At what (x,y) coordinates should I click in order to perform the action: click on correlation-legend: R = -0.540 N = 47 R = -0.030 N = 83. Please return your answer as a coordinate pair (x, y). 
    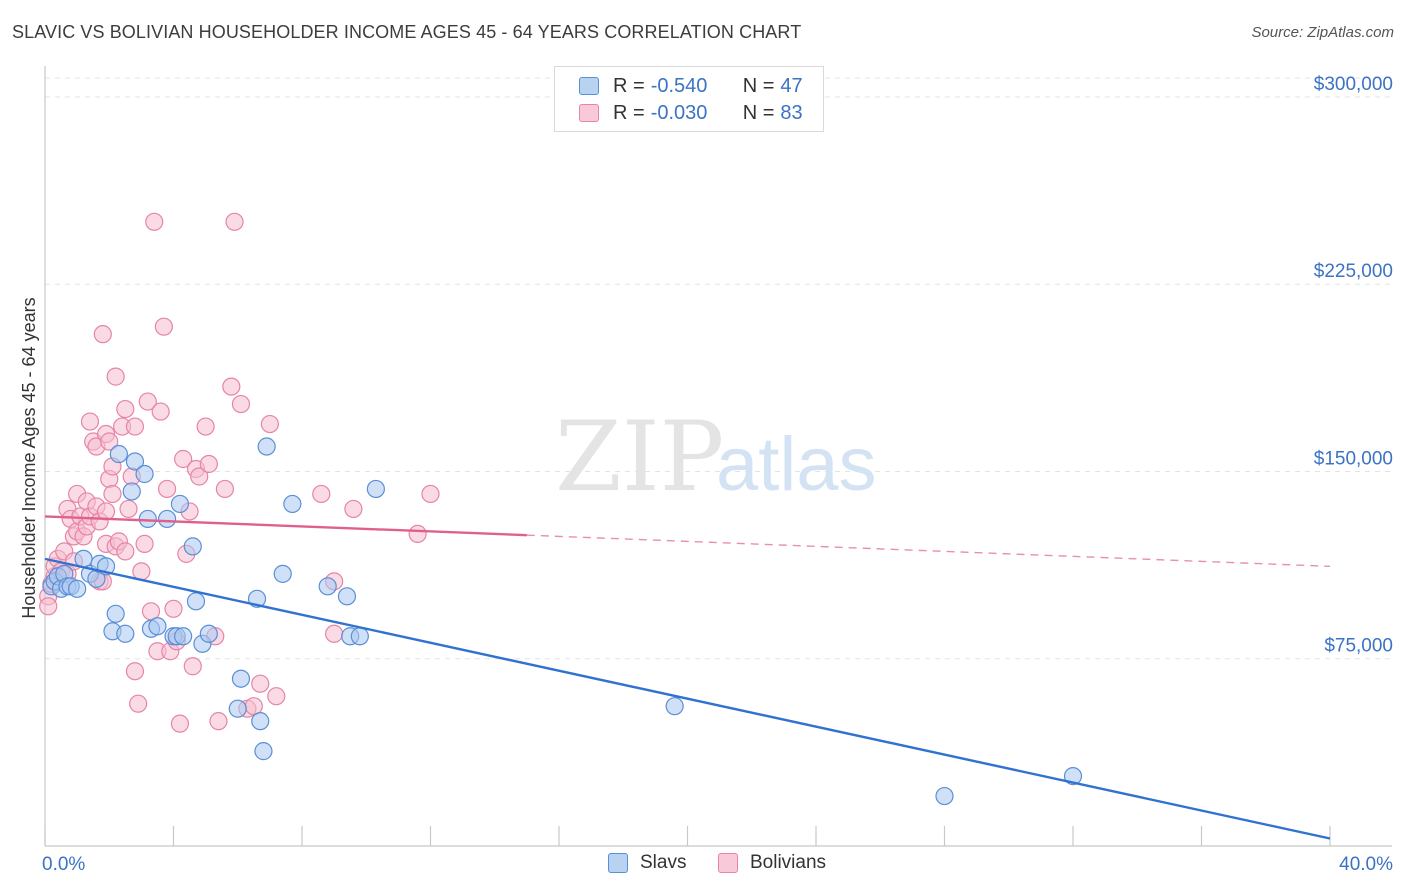
    Looking at the image, I should click on (689, 99).